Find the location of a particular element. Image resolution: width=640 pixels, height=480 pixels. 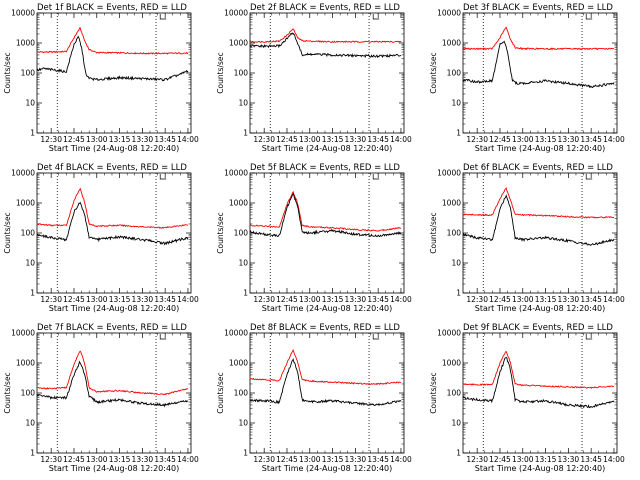

chart-6-series-lld-line is located at coordinates (538, 202).